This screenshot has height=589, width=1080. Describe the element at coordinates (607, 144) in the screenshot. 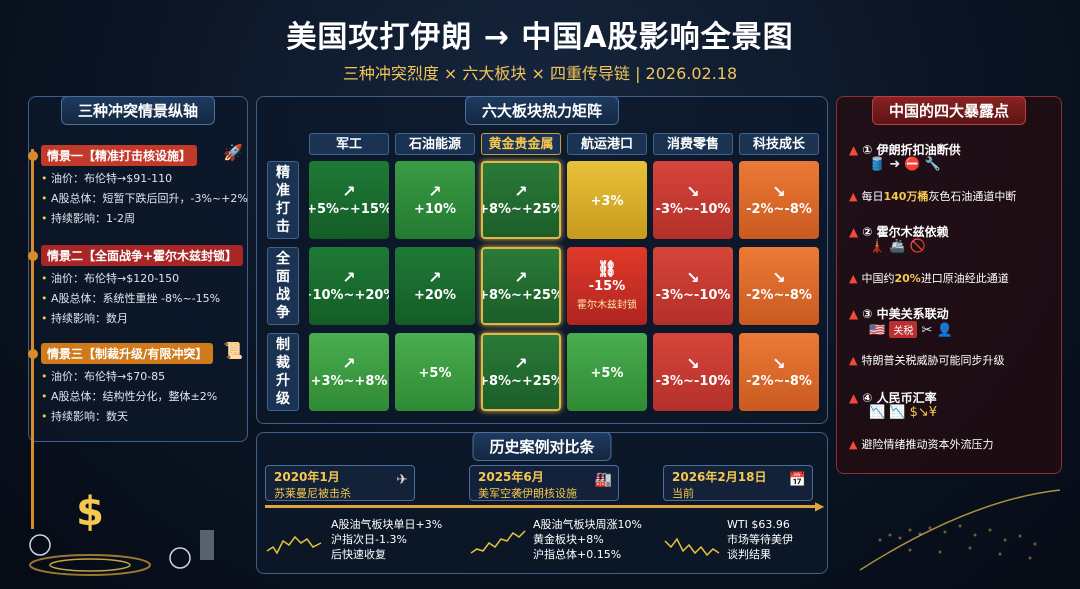

I see `column-header: 航运港口` at that location.